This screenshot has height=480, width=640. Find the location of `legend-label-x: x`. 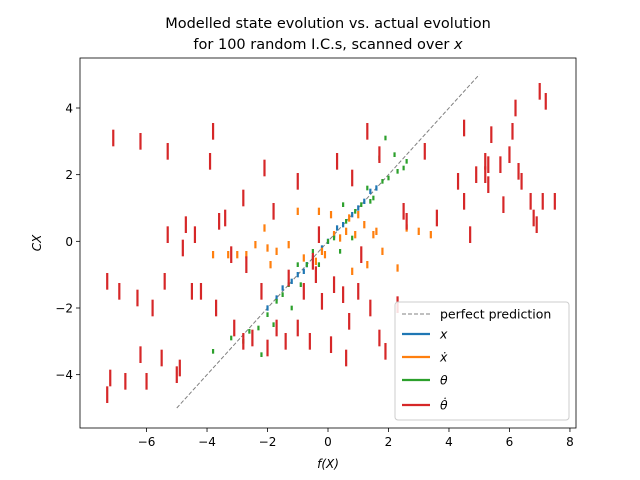

legend-label-x: x is located at coordinates (443, 334).